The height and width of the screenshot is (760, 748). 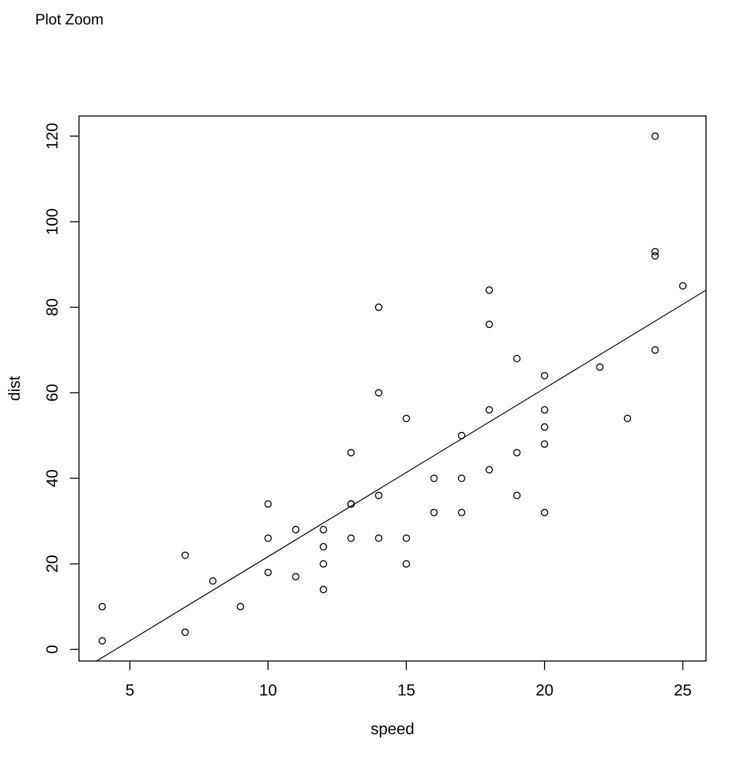 What do you see at coordinates (52, 392) in the screenshot?
I see `y-tick-label: 60` at bounding box center [52, 392].